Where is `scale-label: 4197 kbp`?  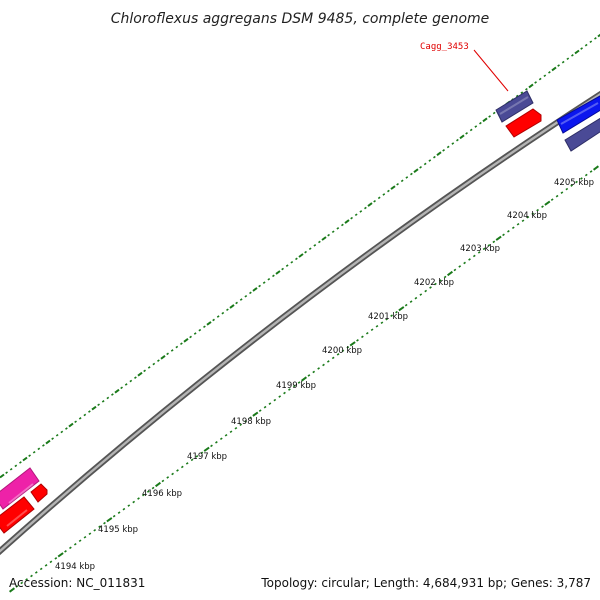
scale-label: 4197 kbp is located at coordinates (207, 457).